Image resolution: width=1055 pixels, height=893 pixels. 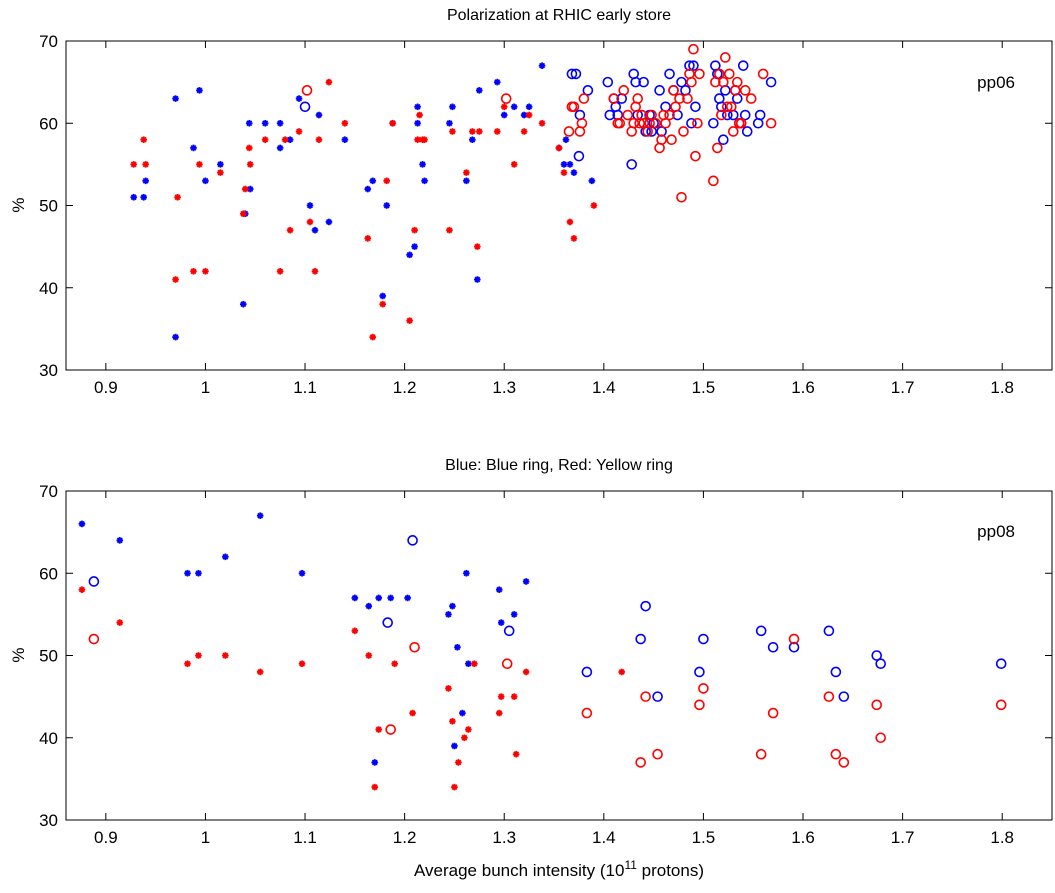 What do you see at coordinates (559, 15) in the screenshot?
I see `chart-title: Polarization at RHIC early store` at bounding box center [559, 15].